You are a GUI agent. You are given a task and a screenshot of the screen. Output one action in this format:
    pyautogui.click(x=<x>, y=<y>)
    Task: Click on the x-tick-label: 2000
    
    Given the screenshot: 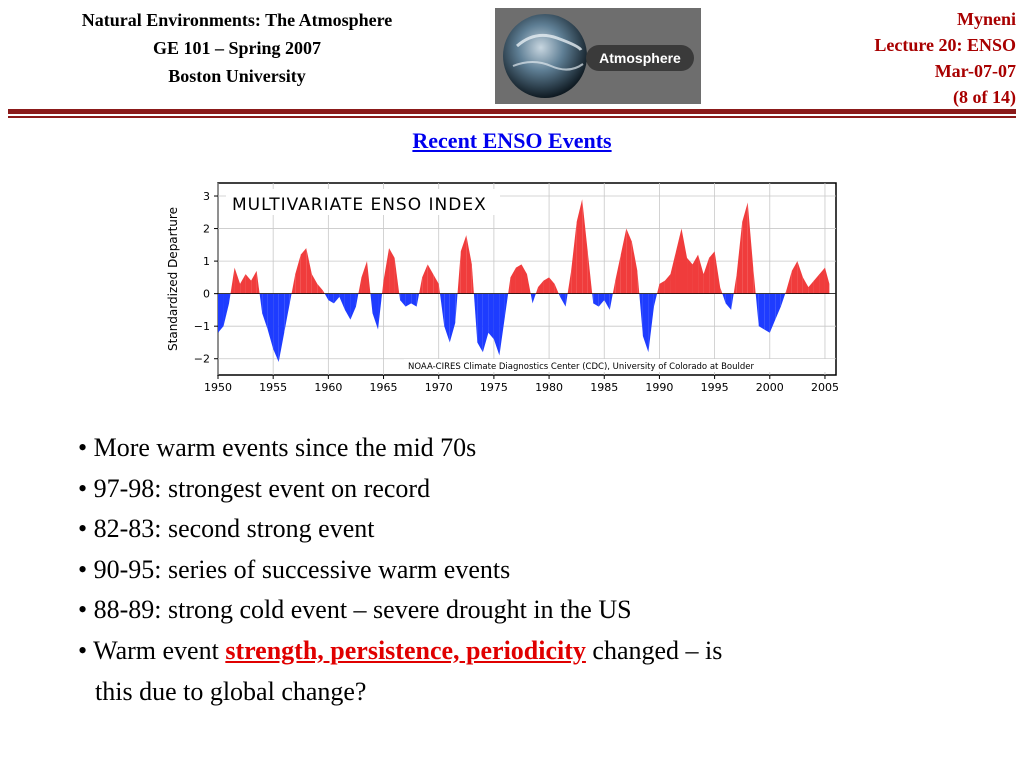 What is the action you would take?
    pyautogui.click(x=770, y=387)
    